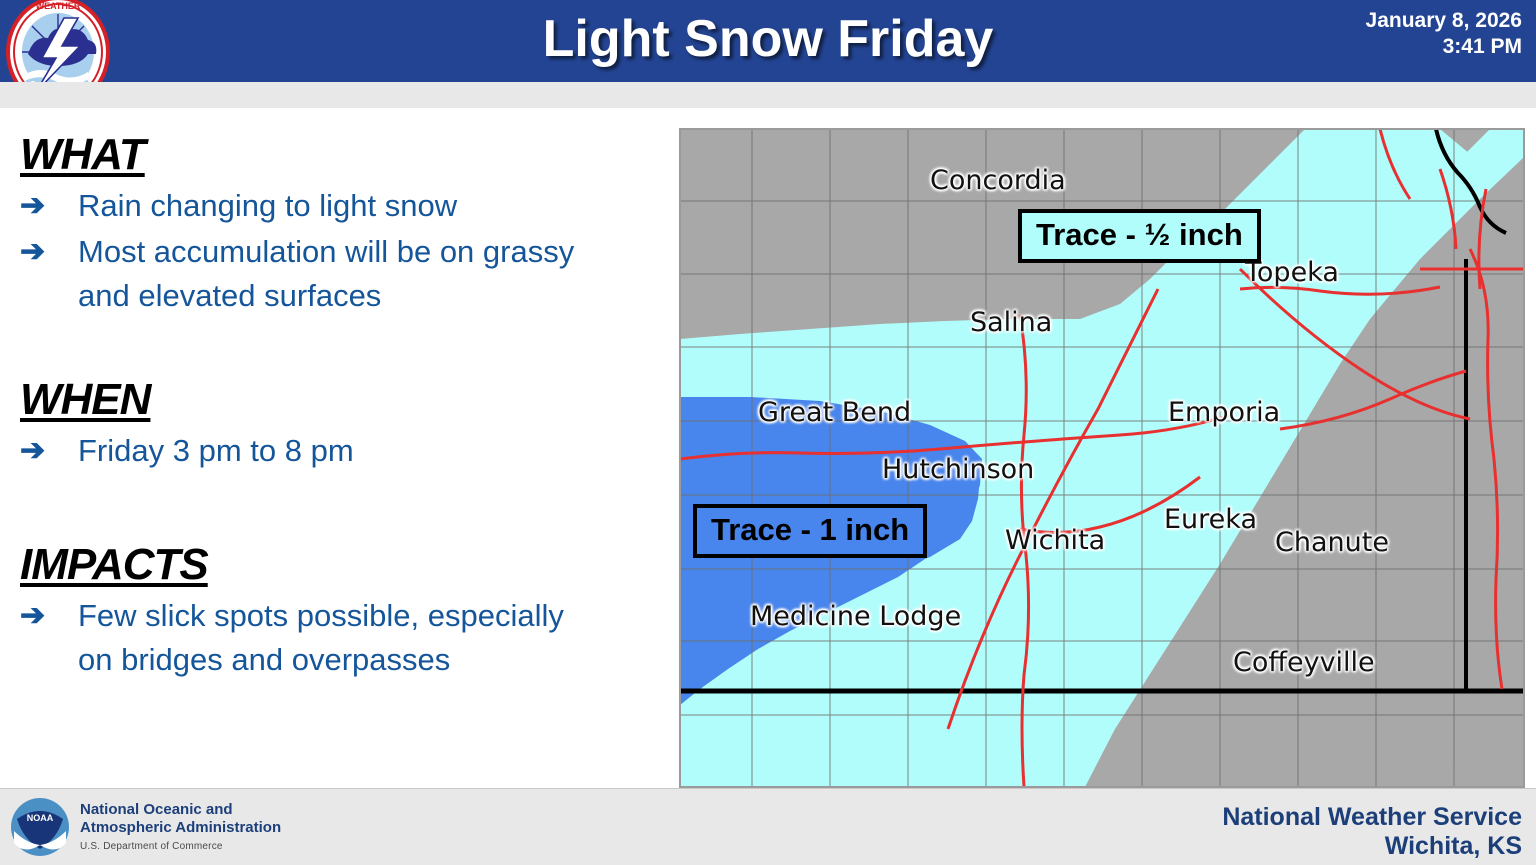  I want to click on legend-trace-half-inch: Trace - ½ inch, so click(1139, 236).